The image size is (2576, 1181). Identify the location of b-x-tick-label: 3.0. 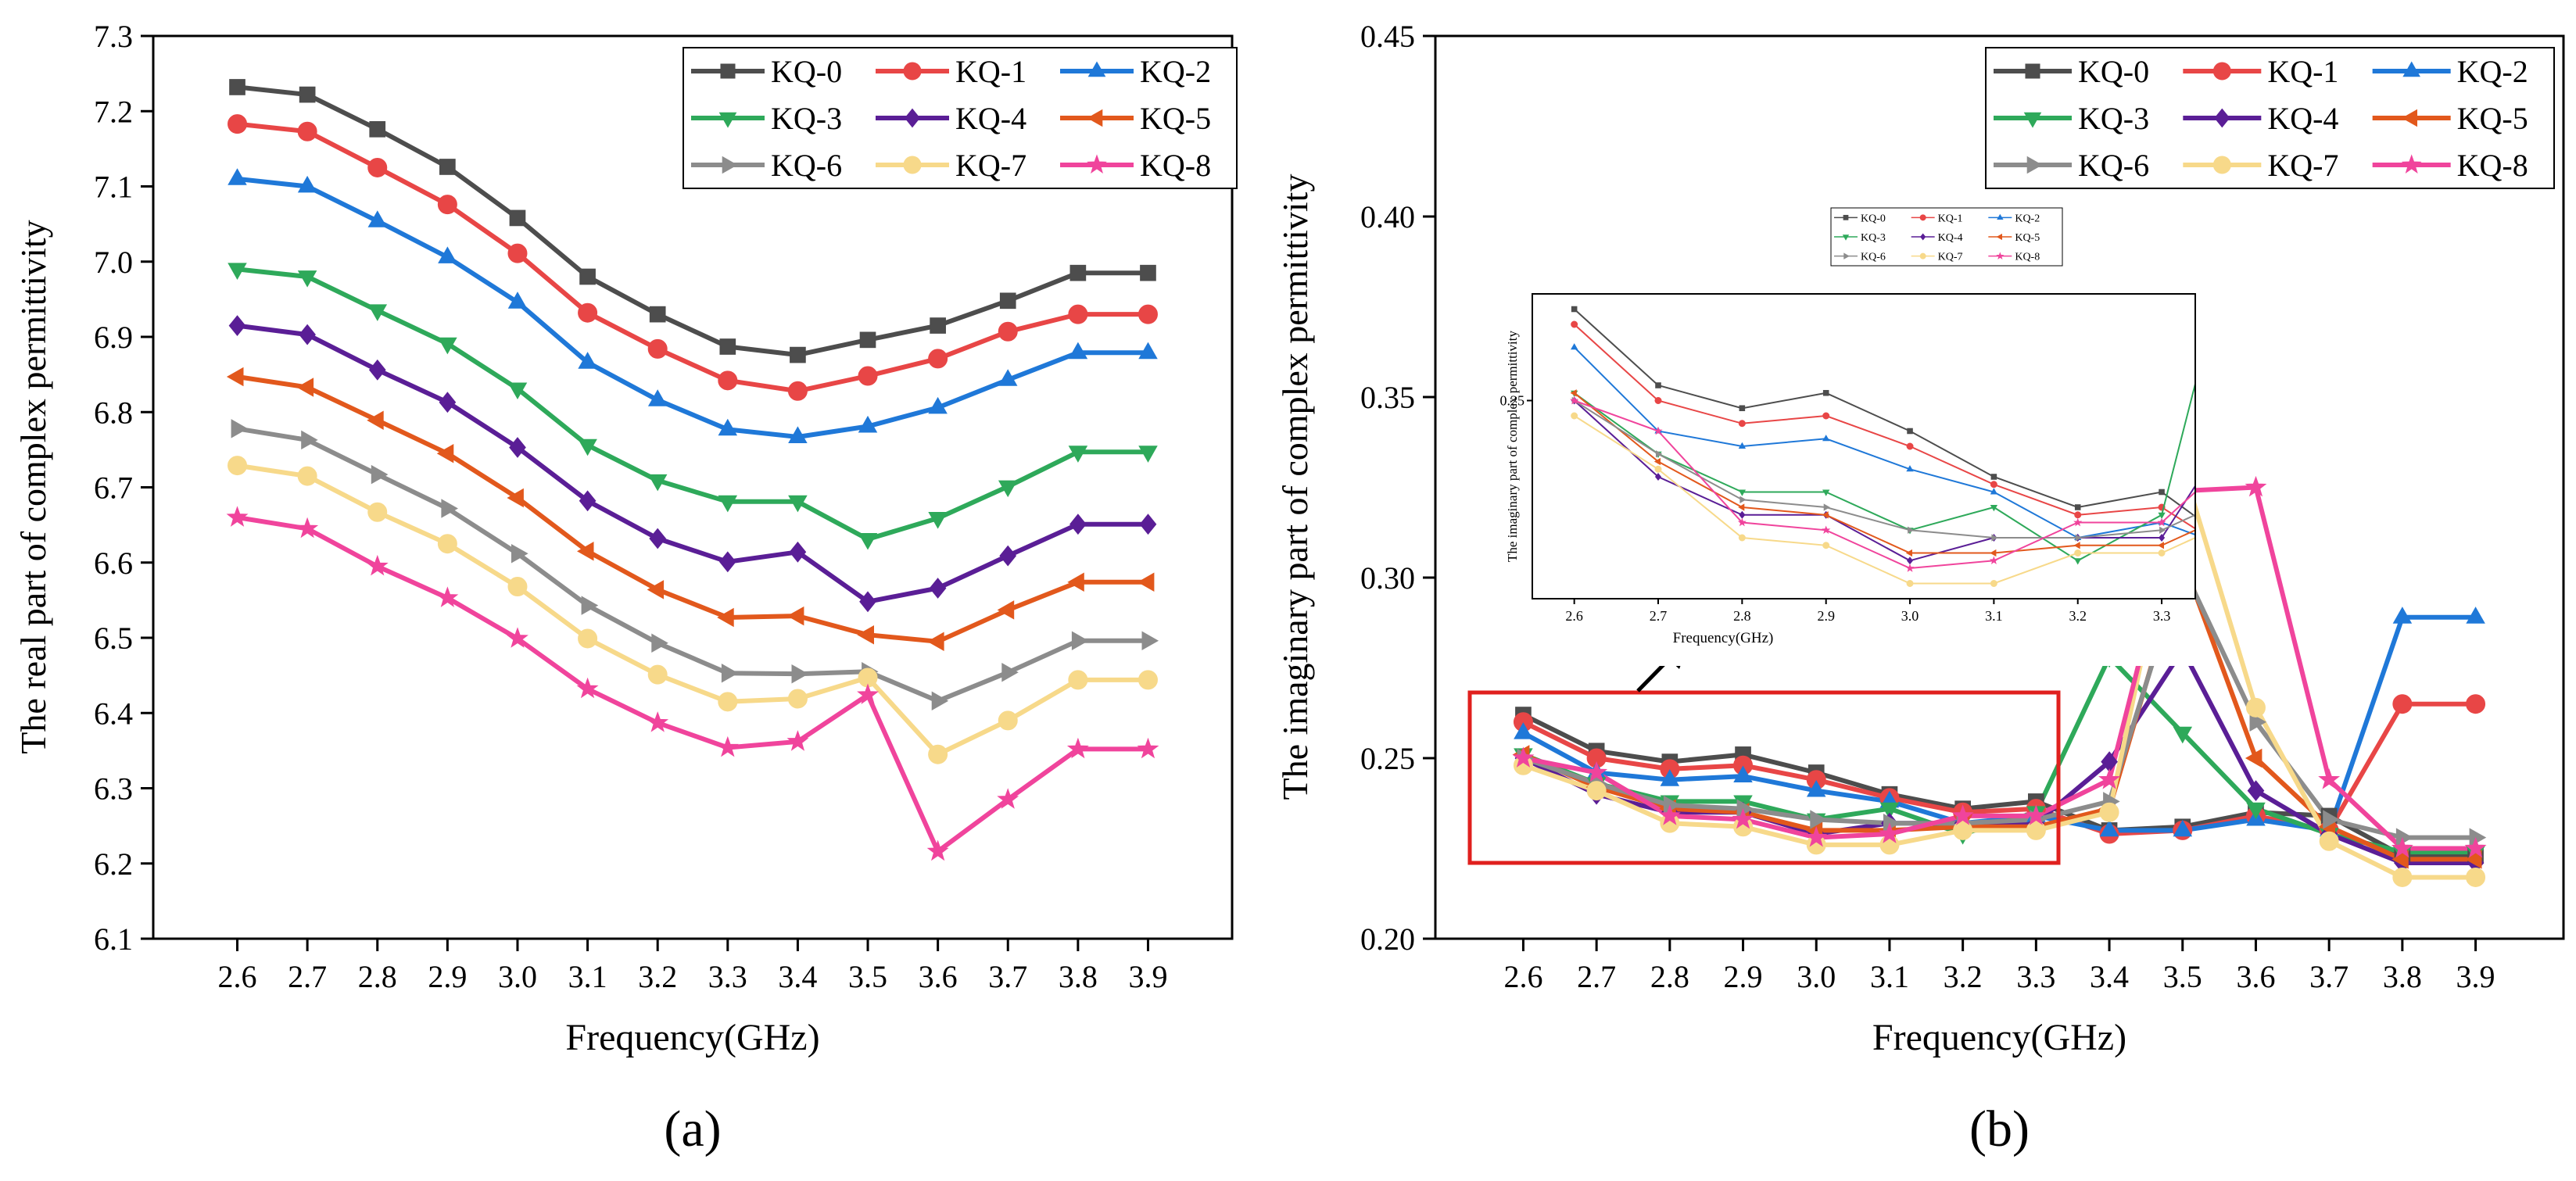
(1816, 977).